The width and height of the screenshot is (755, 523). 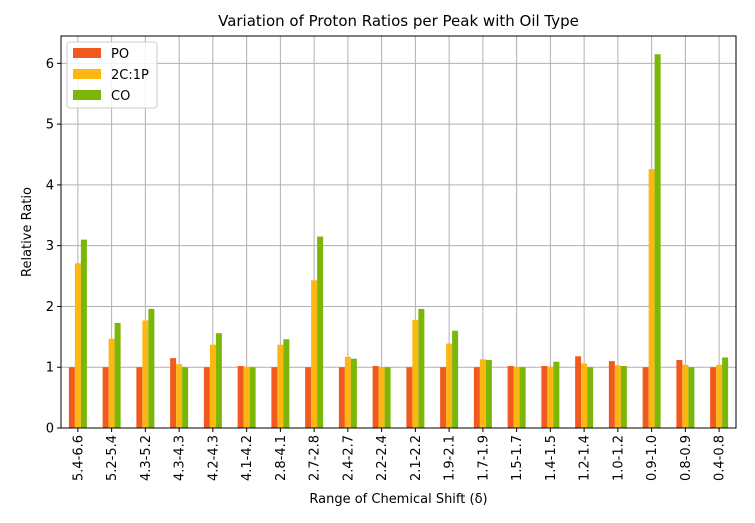 What do you see at coordinates (281, 458) in the screenshot?
I see `x-tick-label: 2.8-4.1` at bounding box center [281, 458].